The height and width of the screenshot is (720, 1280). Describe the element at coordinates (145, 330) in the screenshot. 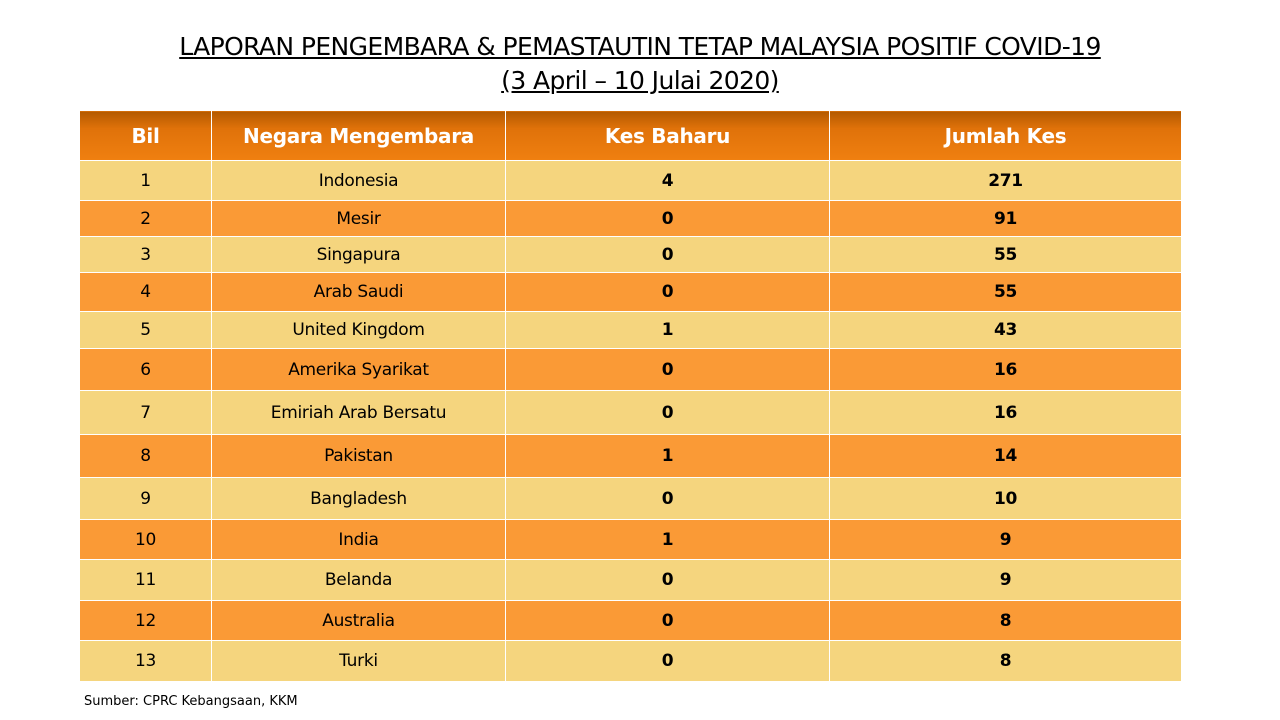

I see `cell-bil: 5` at that location.